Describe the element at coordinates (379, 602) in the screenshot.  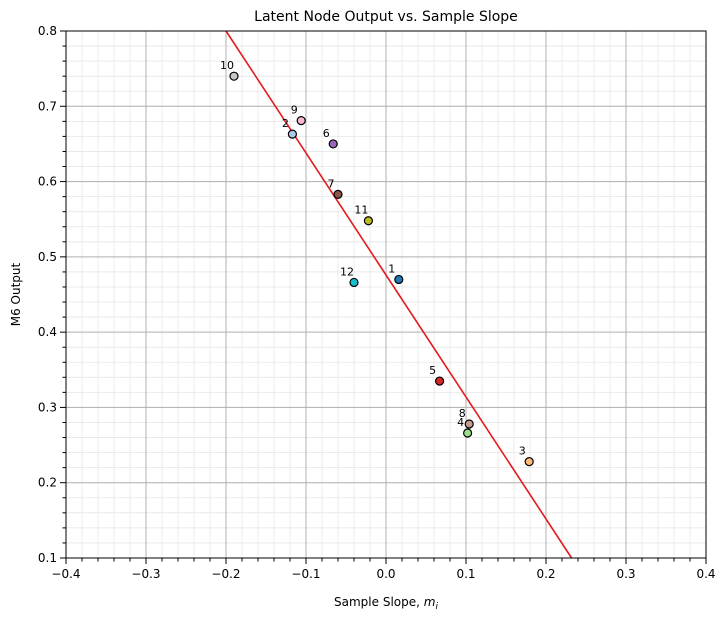
I see `x-axis-label-text: Sample Slope,` at that location.